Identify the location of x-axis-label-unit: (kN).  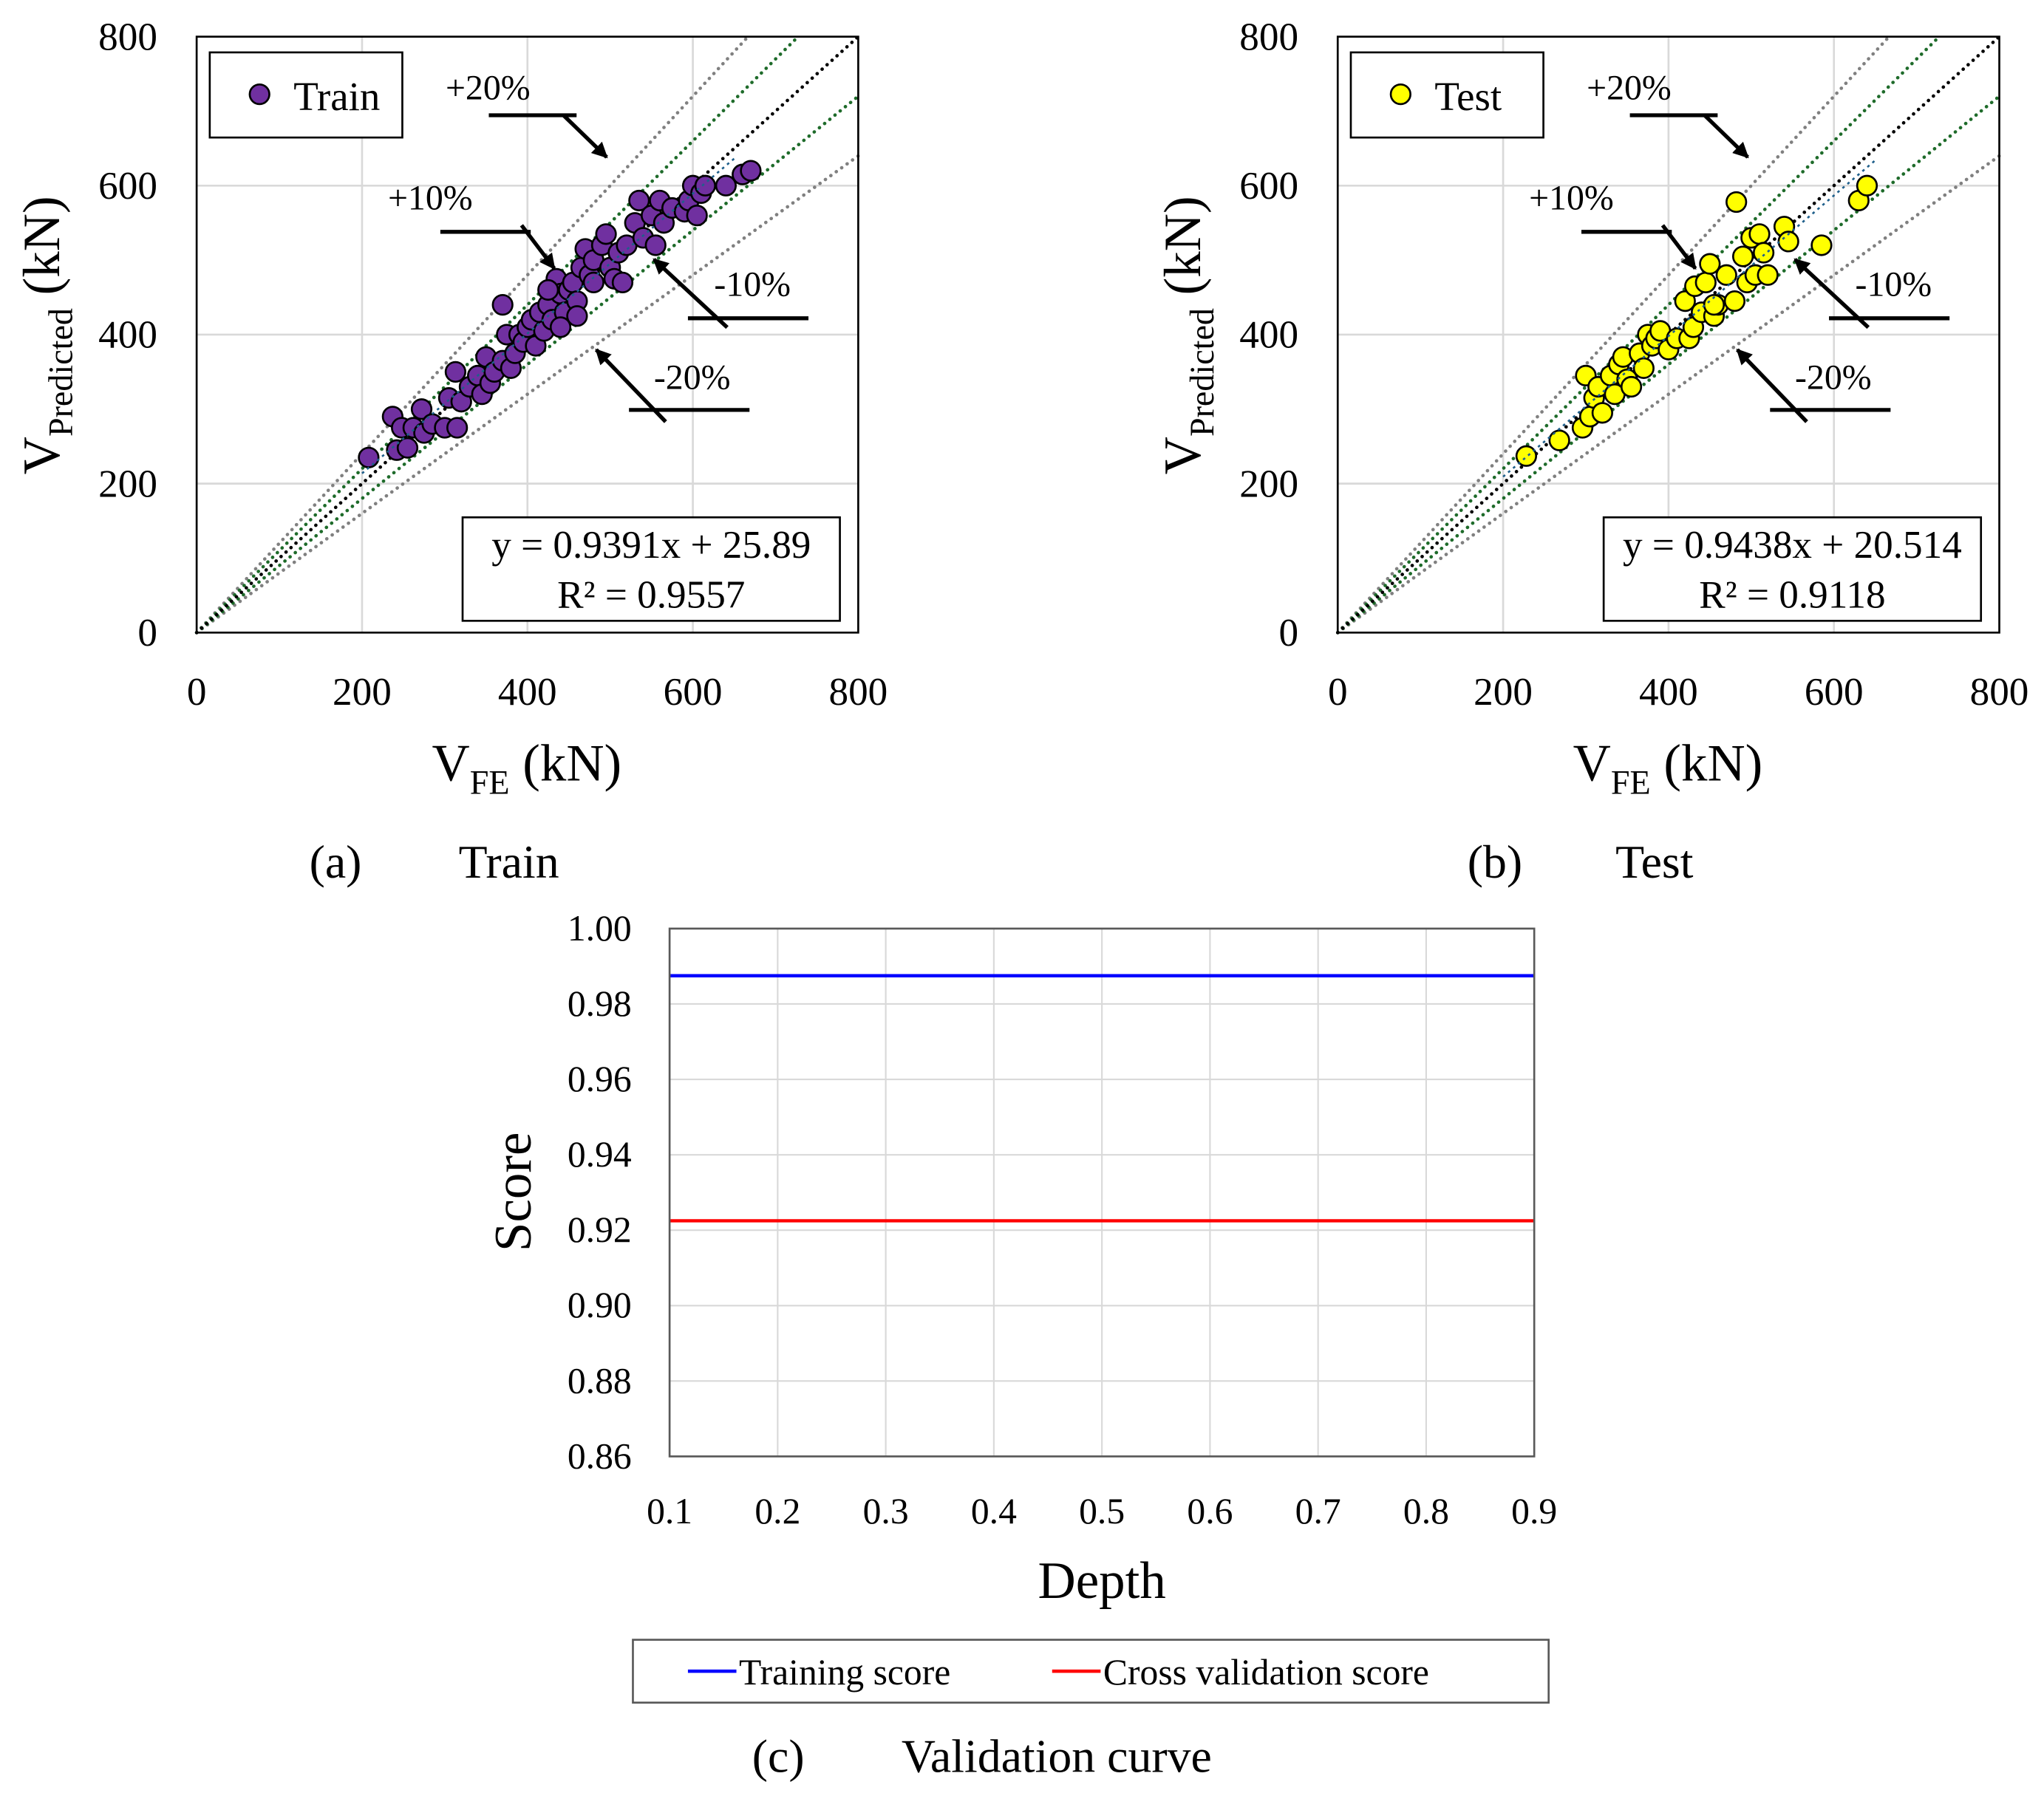
(566, 764).